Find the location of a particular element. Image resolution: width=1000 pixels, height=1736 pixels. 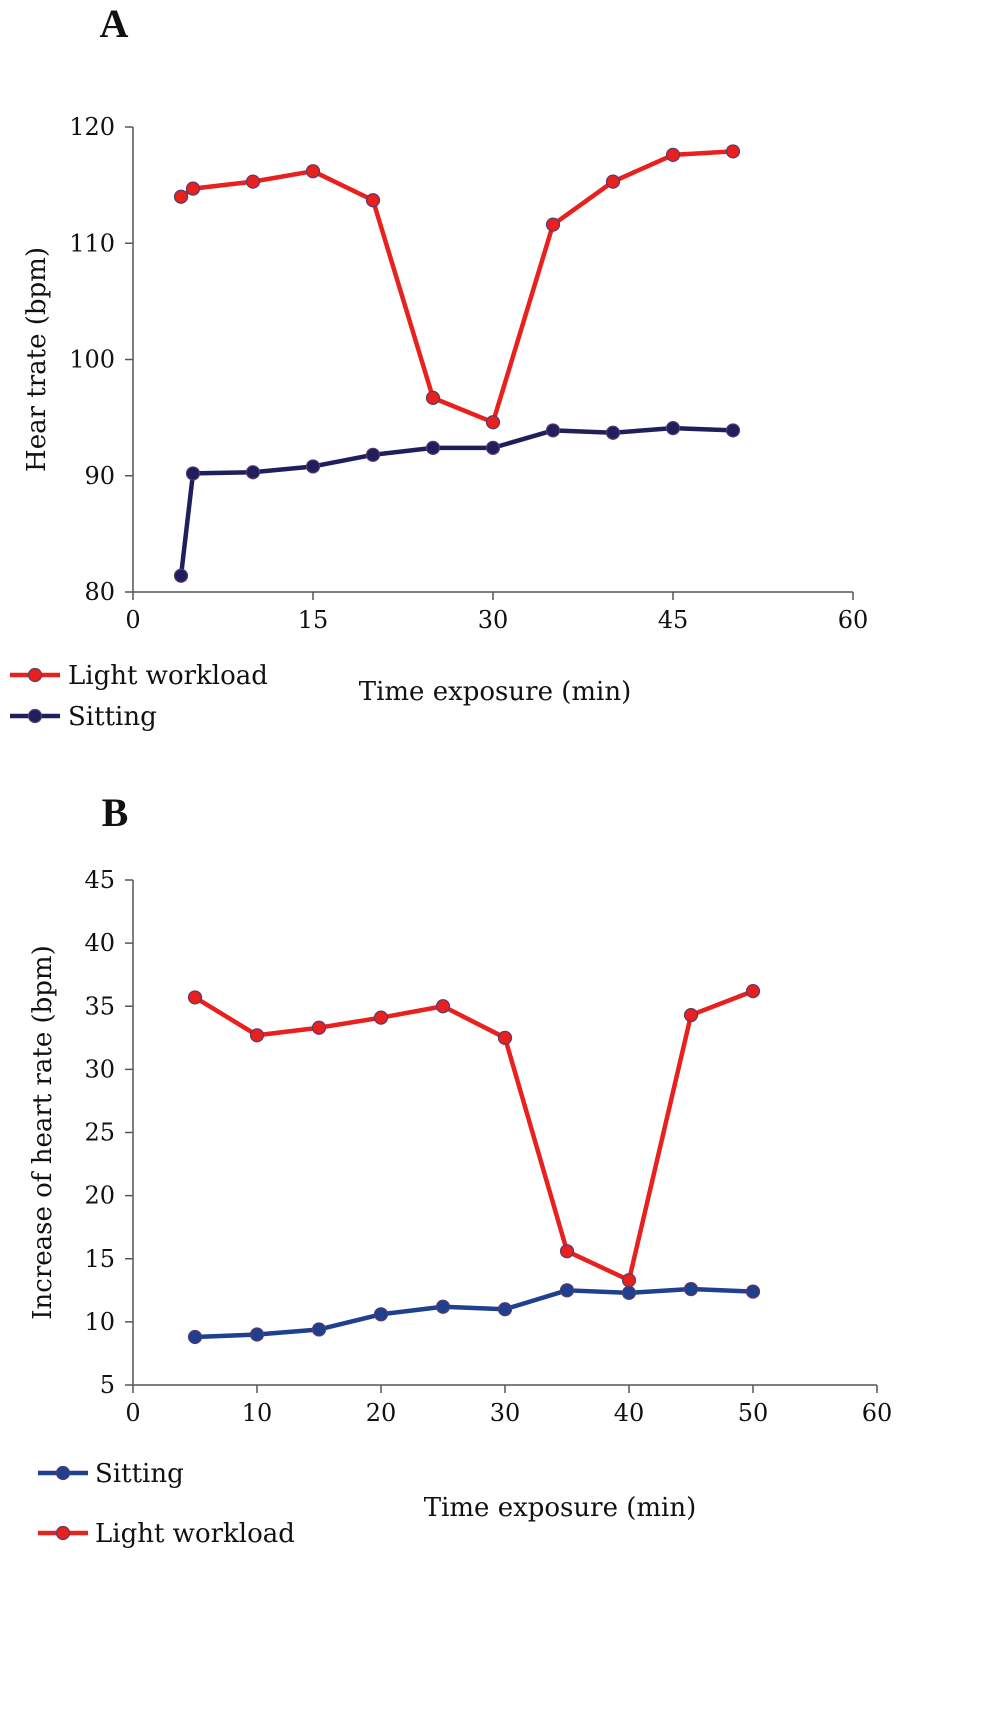

y-tick-label: 120 is located at coordinates (92, 127).